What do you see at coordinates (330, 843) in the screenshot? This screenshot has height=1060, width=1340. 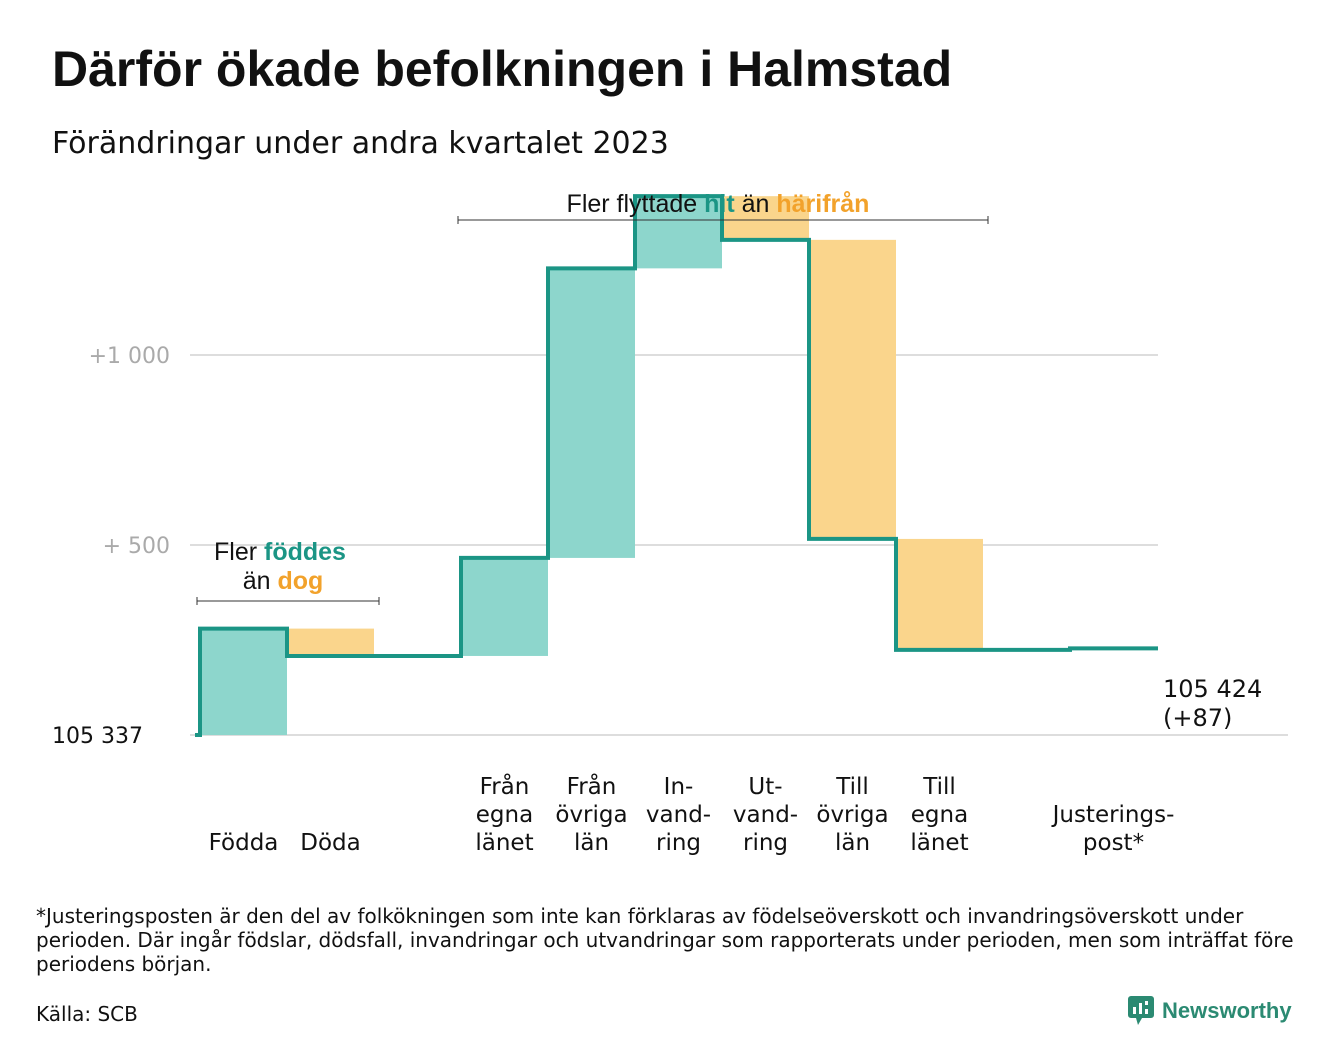 I see `category-label: Döda` at bounding box center [330, 843].